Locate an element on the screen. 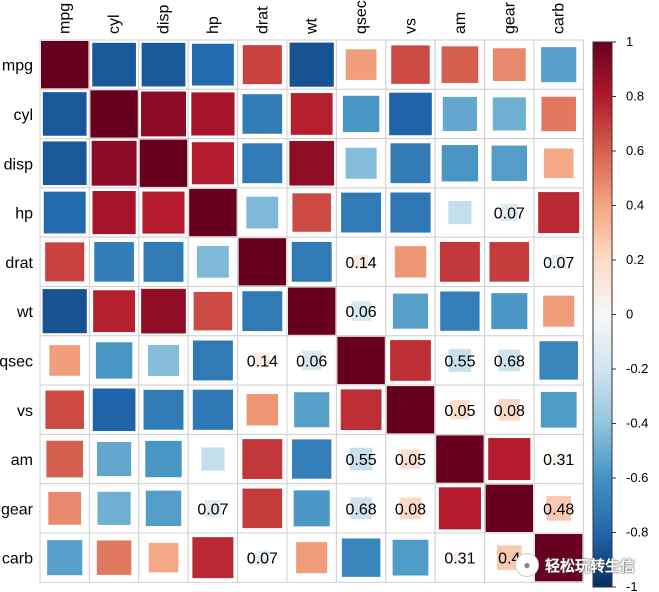 This screenshot has width=659, height=592. coef-label-gear-carb: 0.48 is located at coordinates (558, 509).